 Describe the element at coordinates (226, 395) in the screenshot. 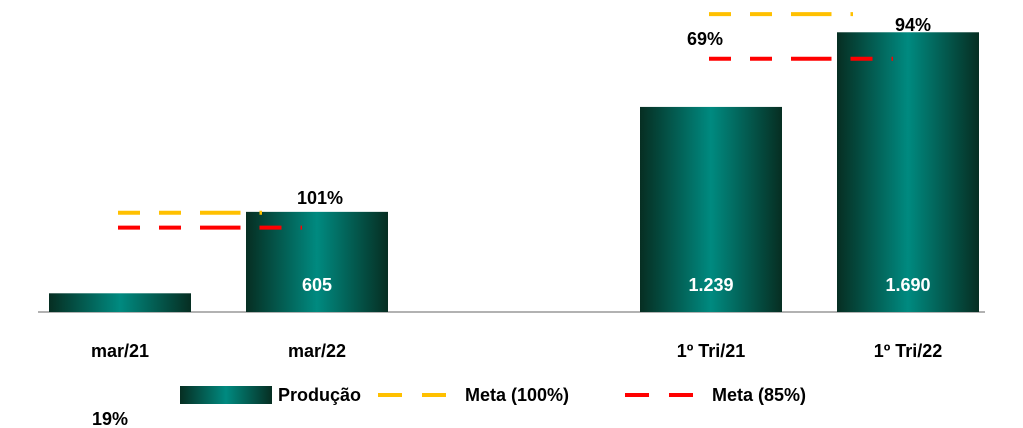

I see `legend-swatch` at that location.